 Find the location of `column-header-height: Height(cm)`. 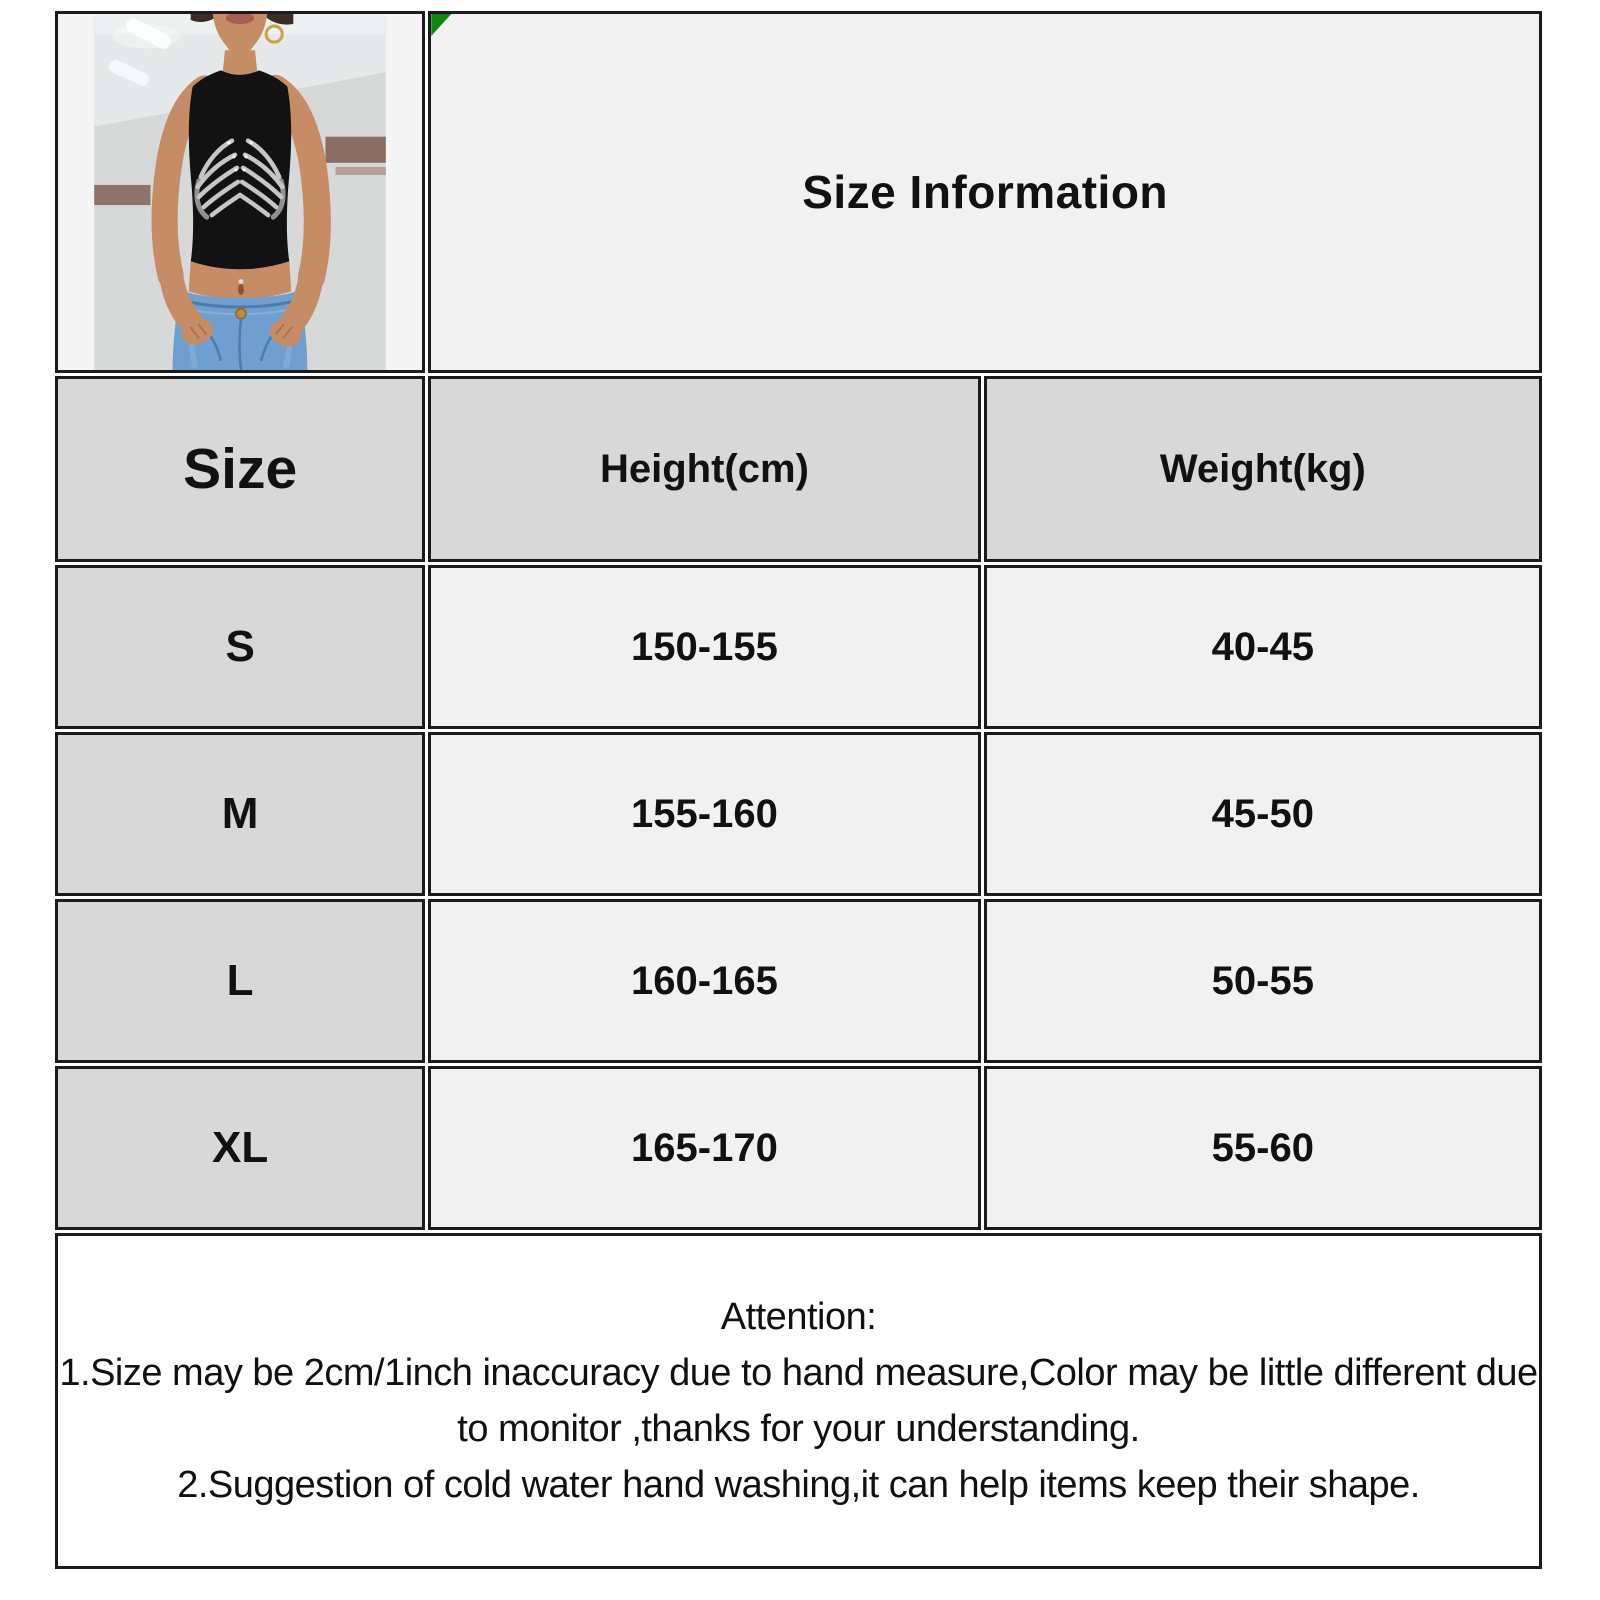

column-header-height: Height(cm) is located at coordinates (704, 469).